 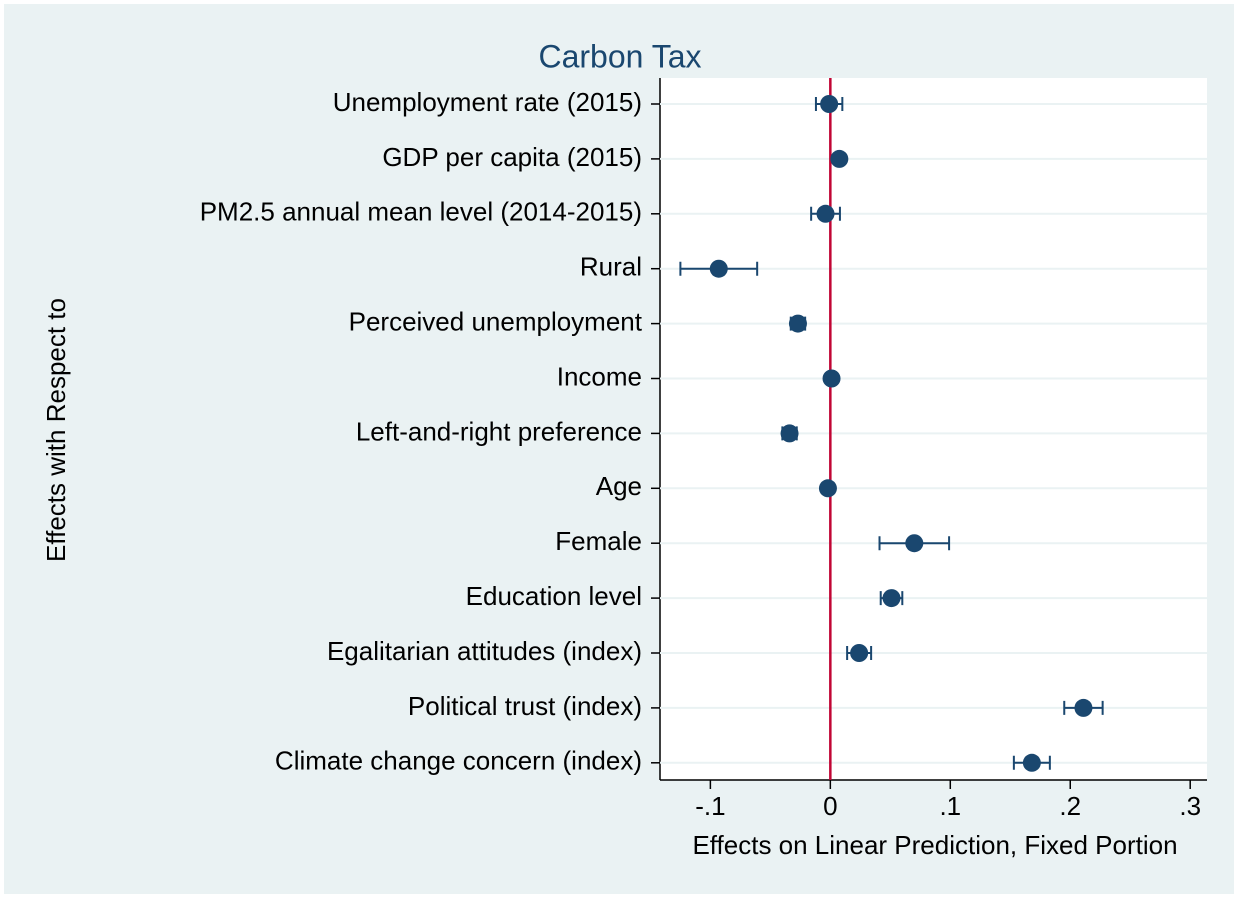 I want to click on x-tick-label: -.1, so click(x=710, y=806).